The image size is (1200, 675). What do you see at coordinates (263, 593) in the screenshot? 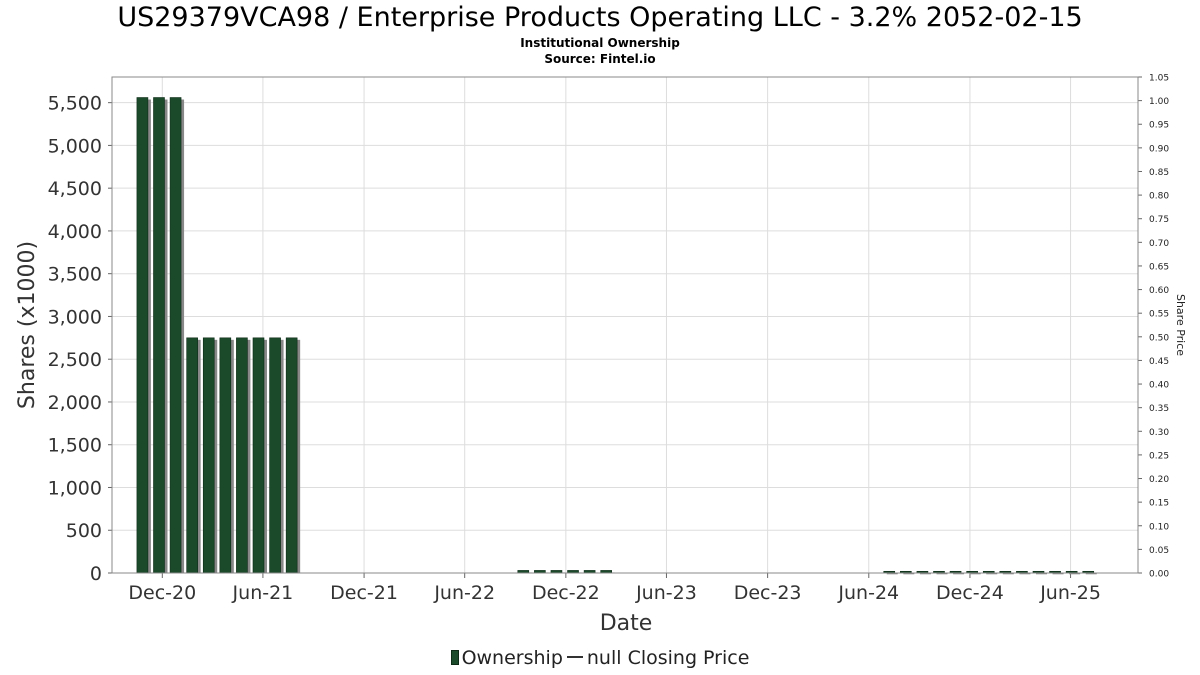
I see `x-tick-label: Jun-21` at bounding box center [263, 593].